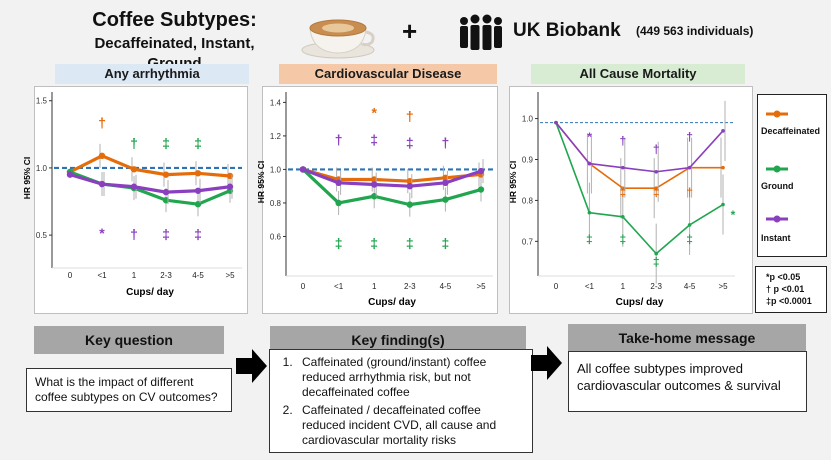 This screenshot has width=831, height=460. What do you see at coordinates (777, 219) in the screenshot?
I see `legend-dot-instant` at bounding box center [777, 219].